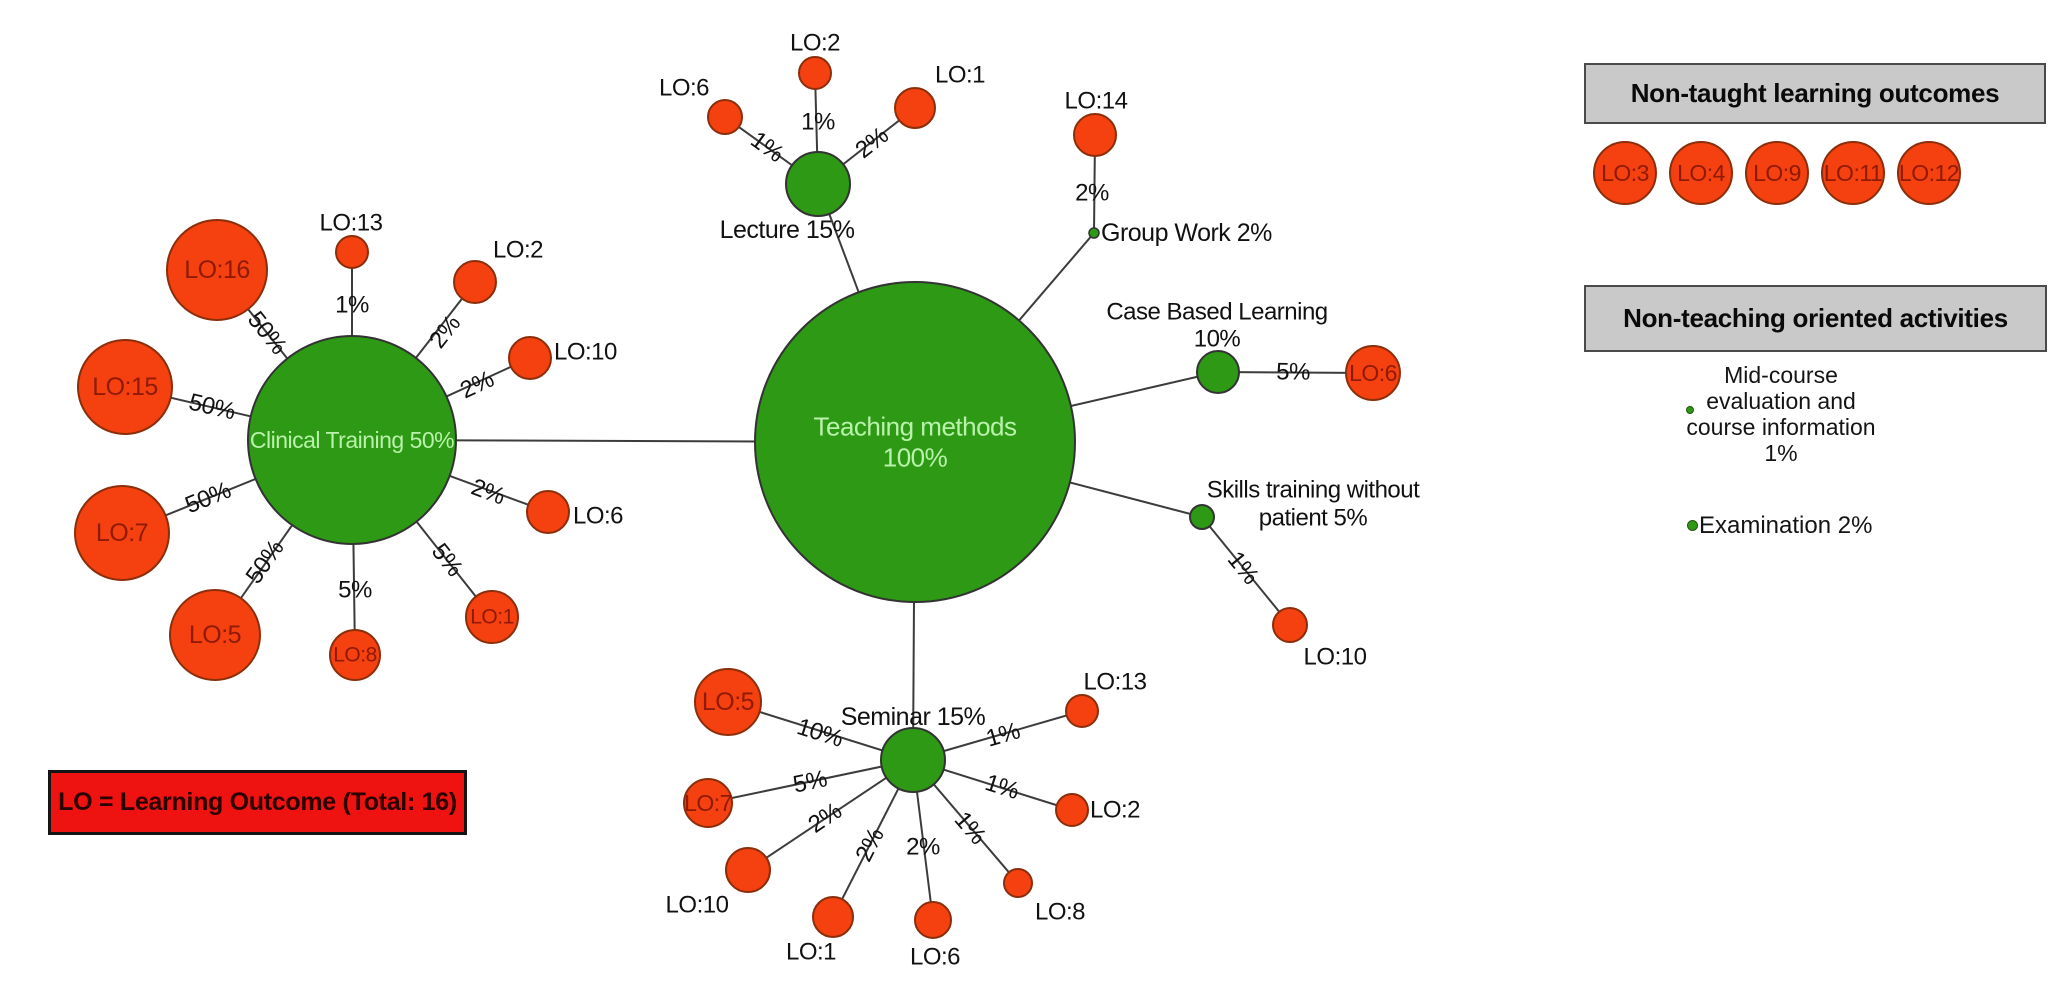  I want to click on node-label-c8: LO:8, so click(355, 655).